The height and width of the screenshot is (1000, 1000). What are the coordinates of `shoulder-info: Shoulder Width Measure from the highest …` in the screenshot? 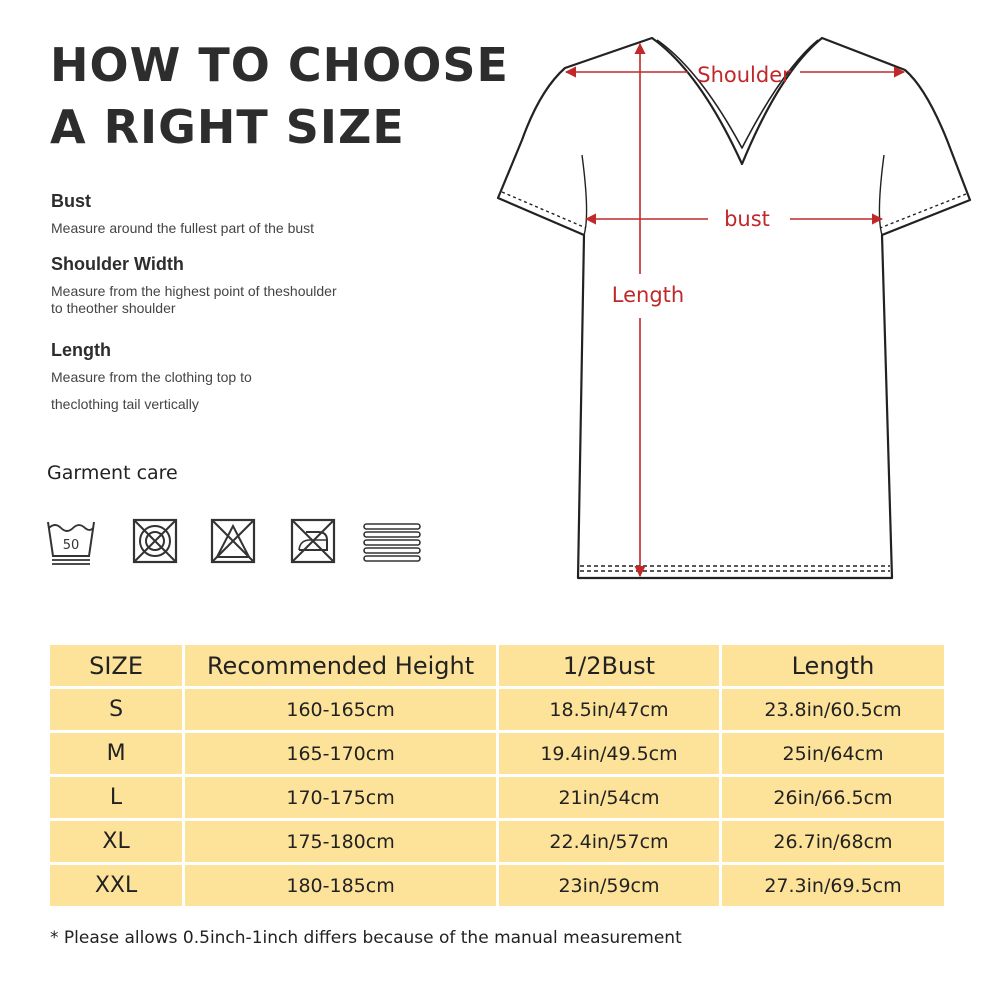 It's located at (194, 285).